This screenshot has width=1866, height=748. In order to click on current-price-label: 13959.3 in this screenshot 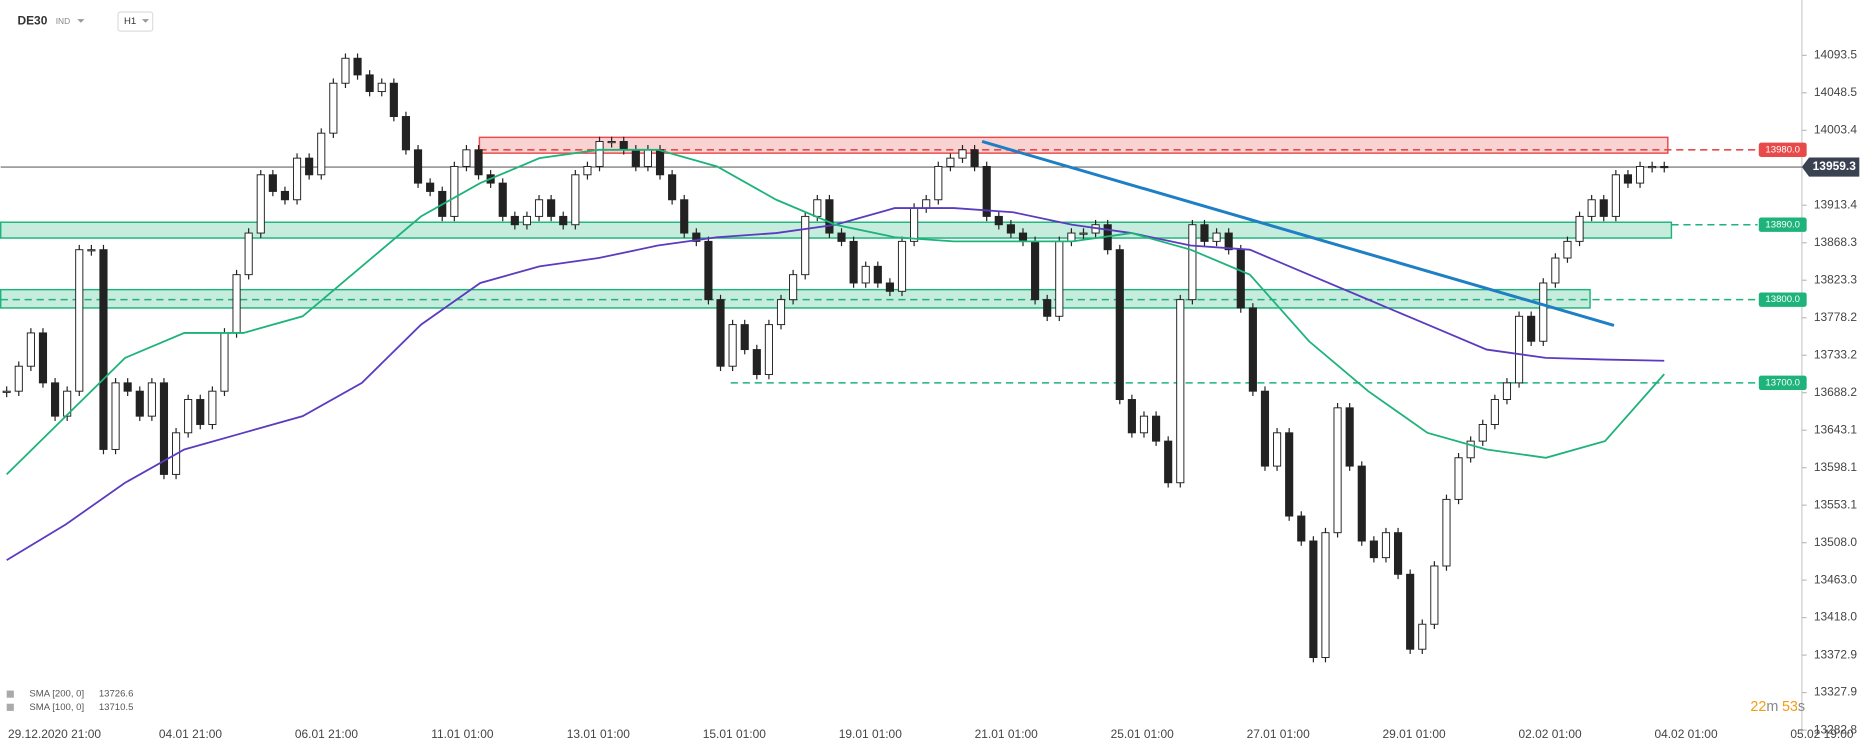, I will do `click(1835, 166)`.